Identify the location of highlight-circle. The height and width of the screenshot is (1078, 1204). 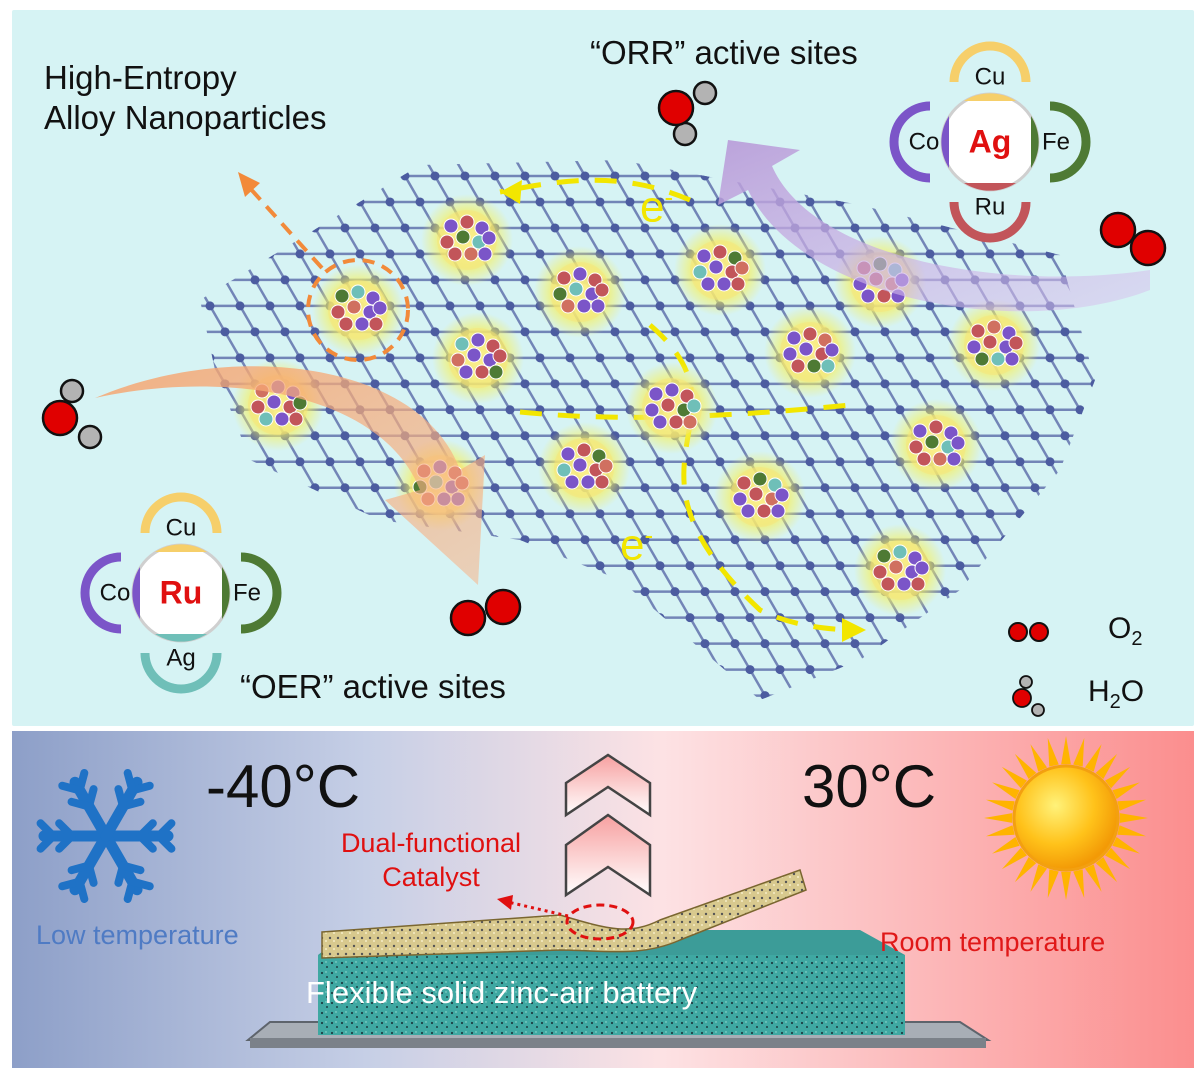
(358, 310).